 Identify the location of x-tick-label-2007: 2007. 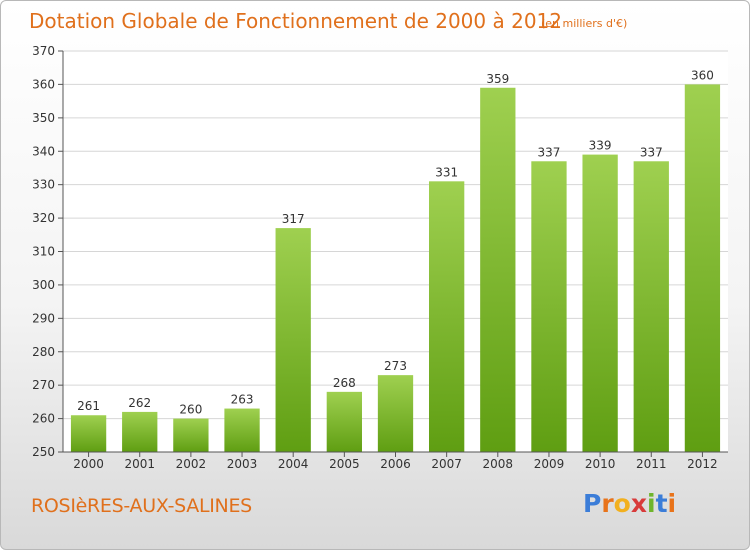
(446, 464).